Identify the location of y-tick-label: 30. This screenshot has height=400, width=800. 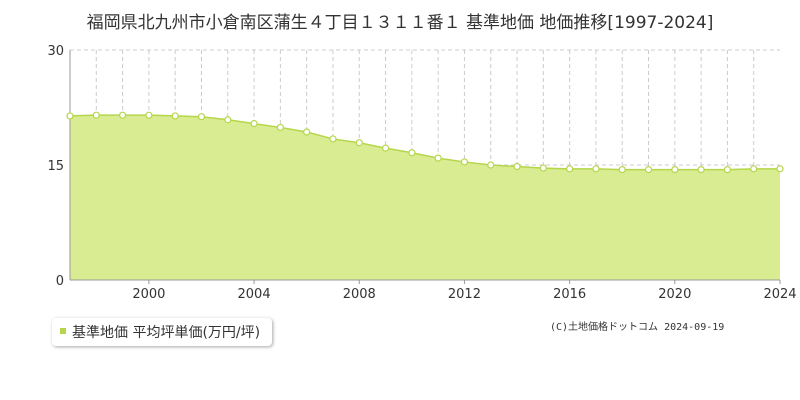
(55, 51).